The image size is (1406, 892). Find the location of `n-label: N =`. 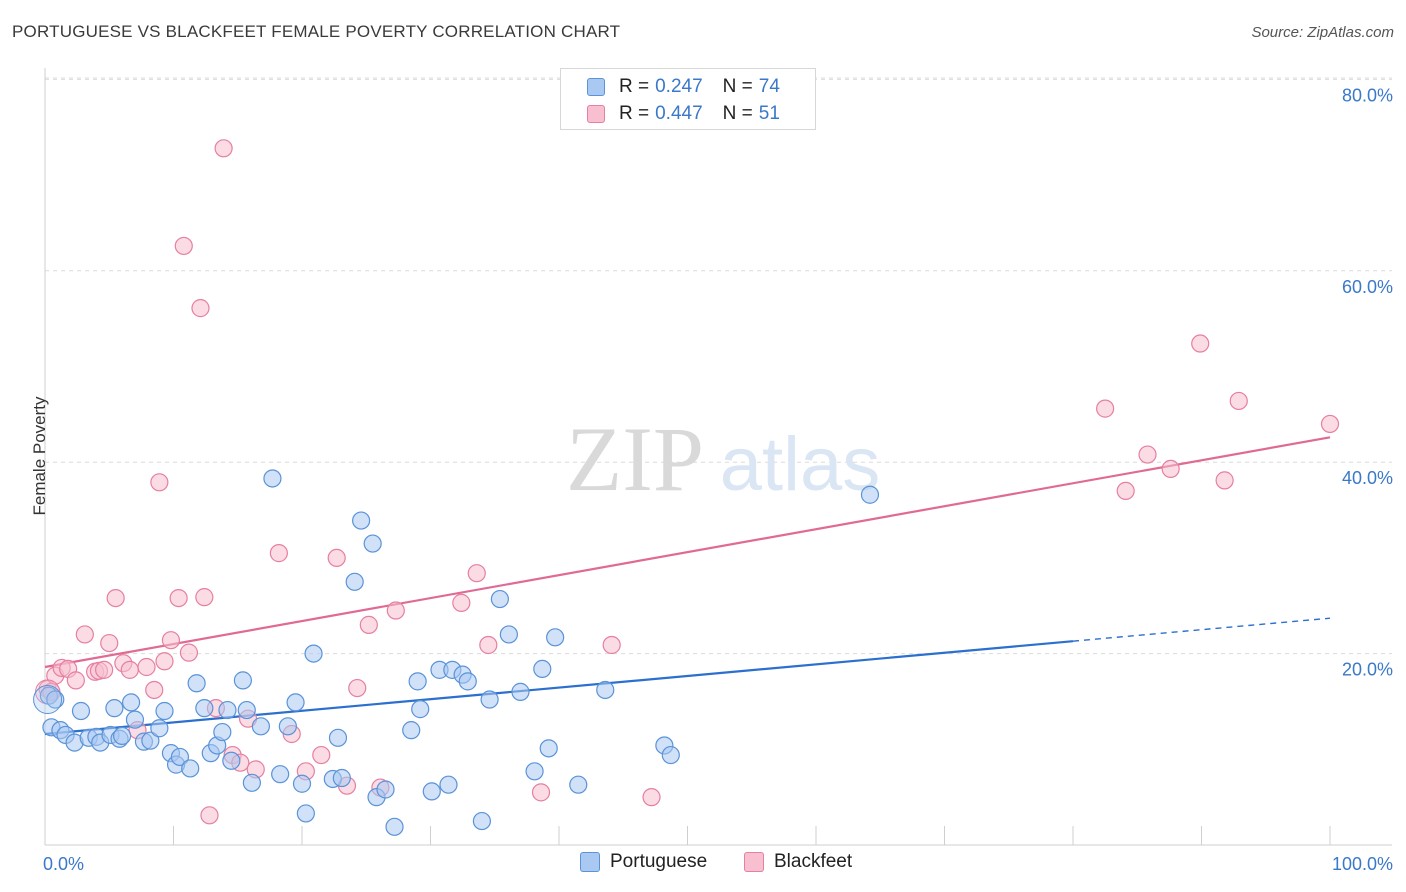

n-label: N = is located at coordinates (737, 113).